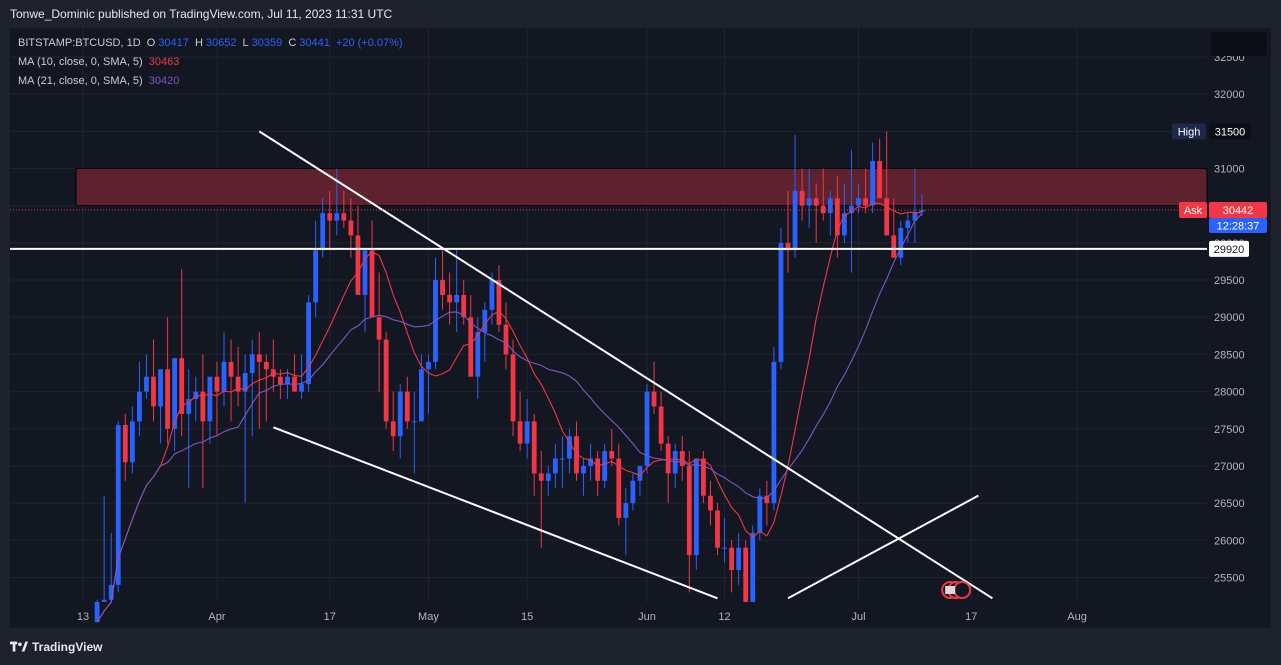 Image resolution: width=1281 pixels, height=665 pixels. Describe the element at coordinates (245, 43) in the screenshot. I see `legend-low-label: L` at that location.